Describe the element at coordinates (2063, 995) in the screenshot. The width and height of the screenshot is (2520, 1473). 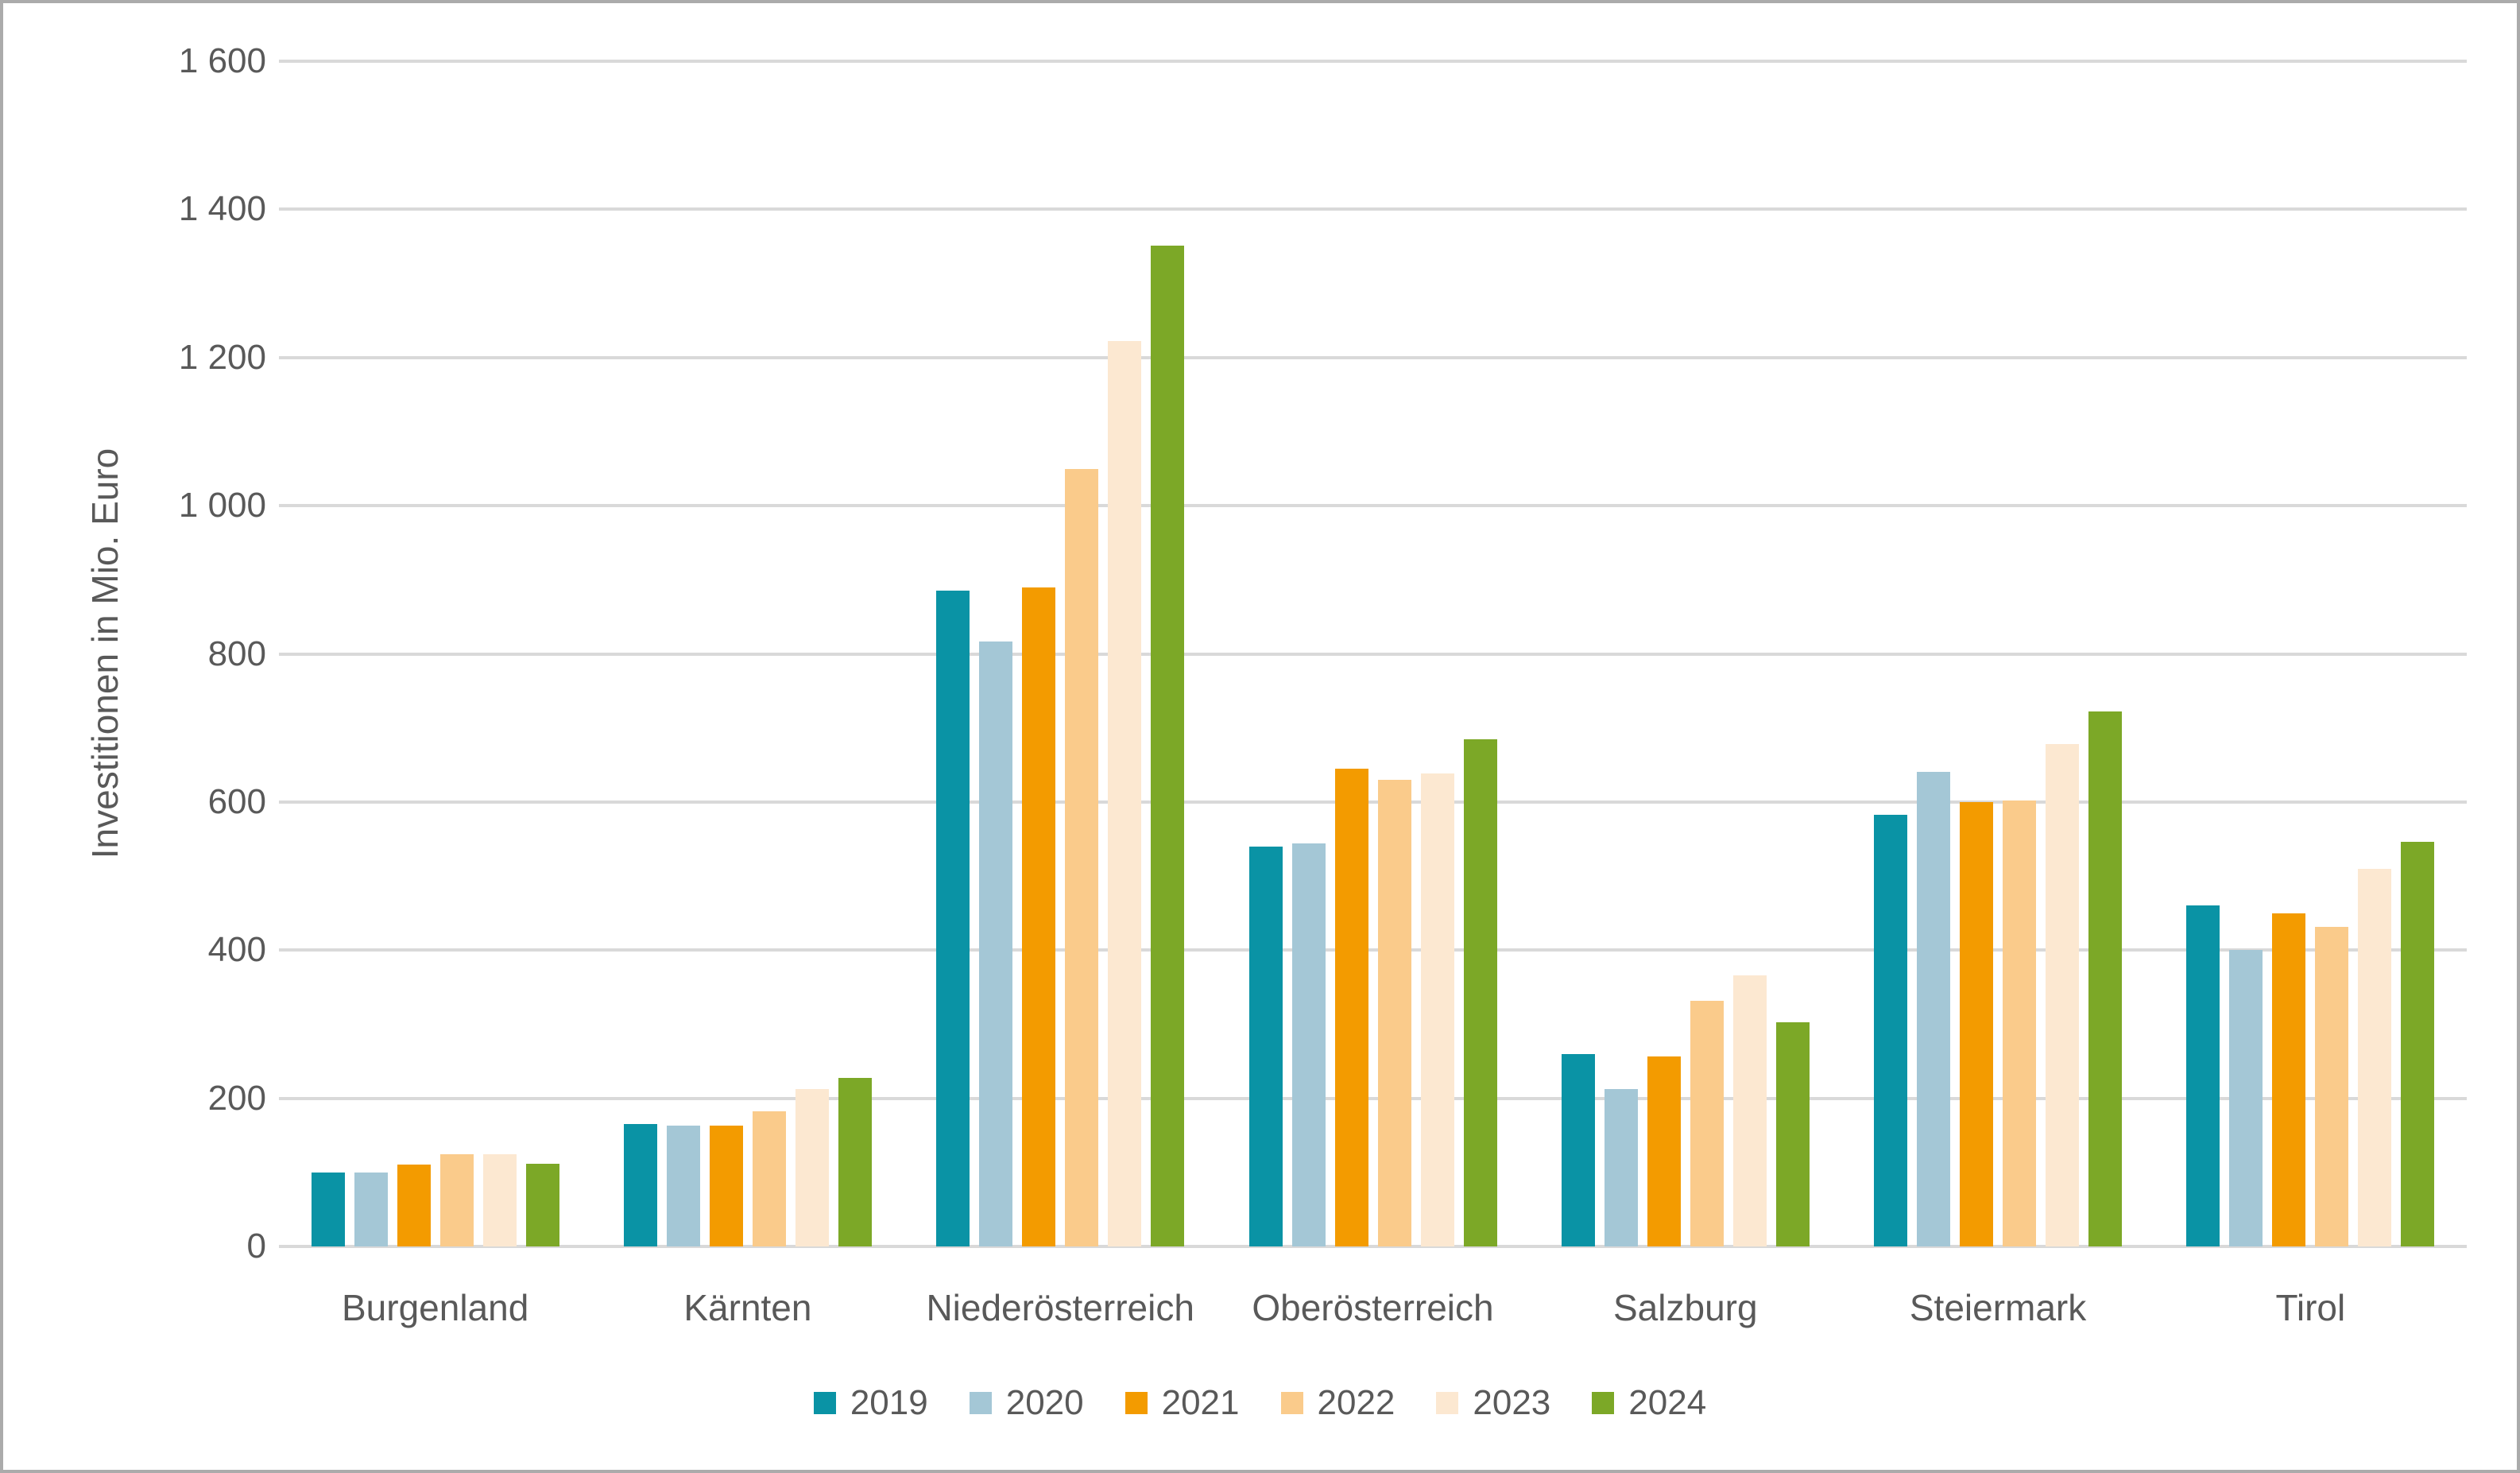
I see `bar-2023-steiermark` at that location.